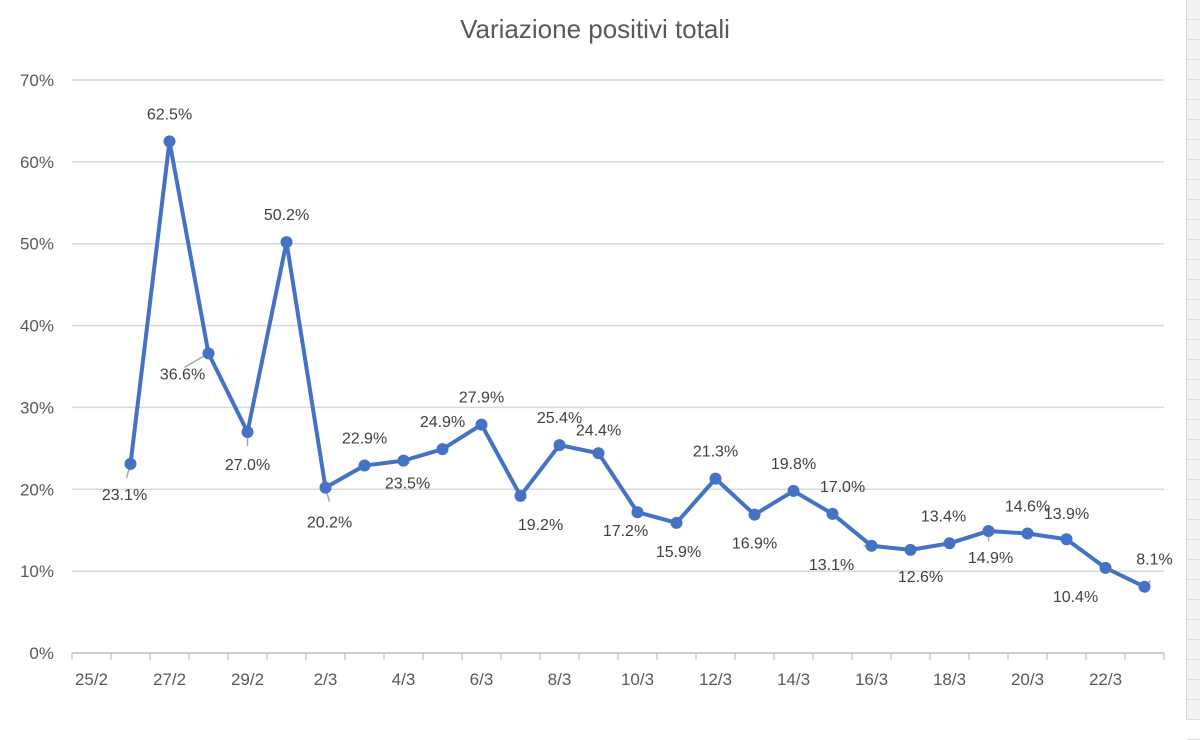 This screenshot has width=1200, height=740. Describe the element at coordinates (286, 215) in the screenshot. I see `data-label: 50.2%` at that location.